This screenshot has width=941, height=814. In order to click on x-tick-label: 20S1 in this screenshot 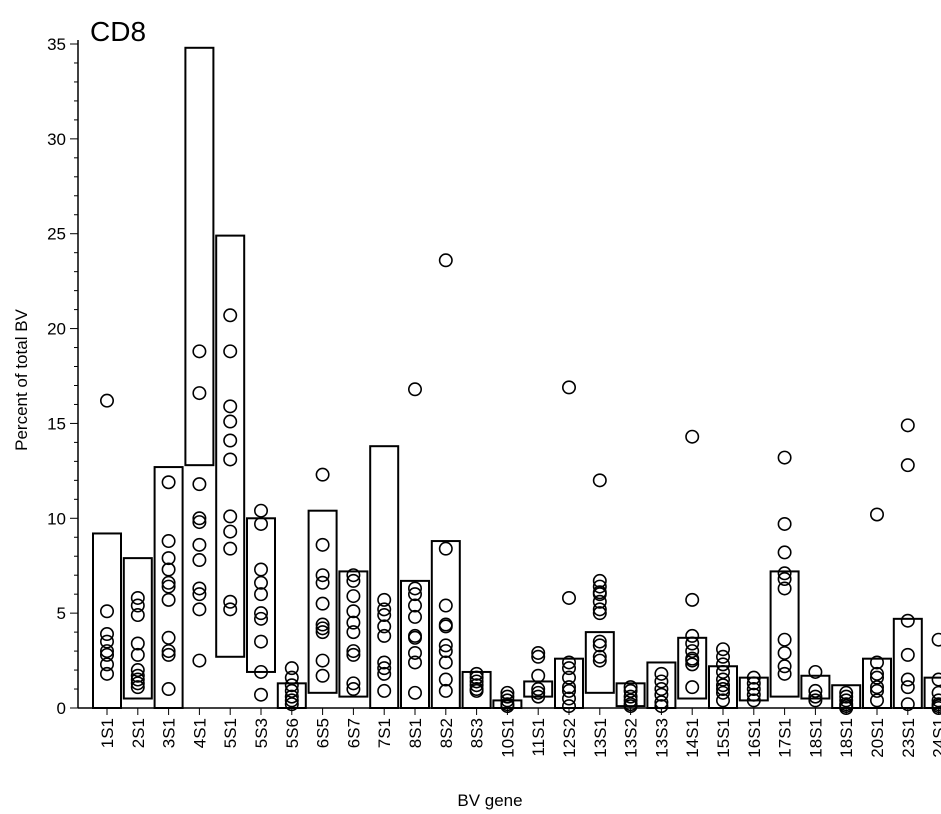, I will do `click(877, 738)`.